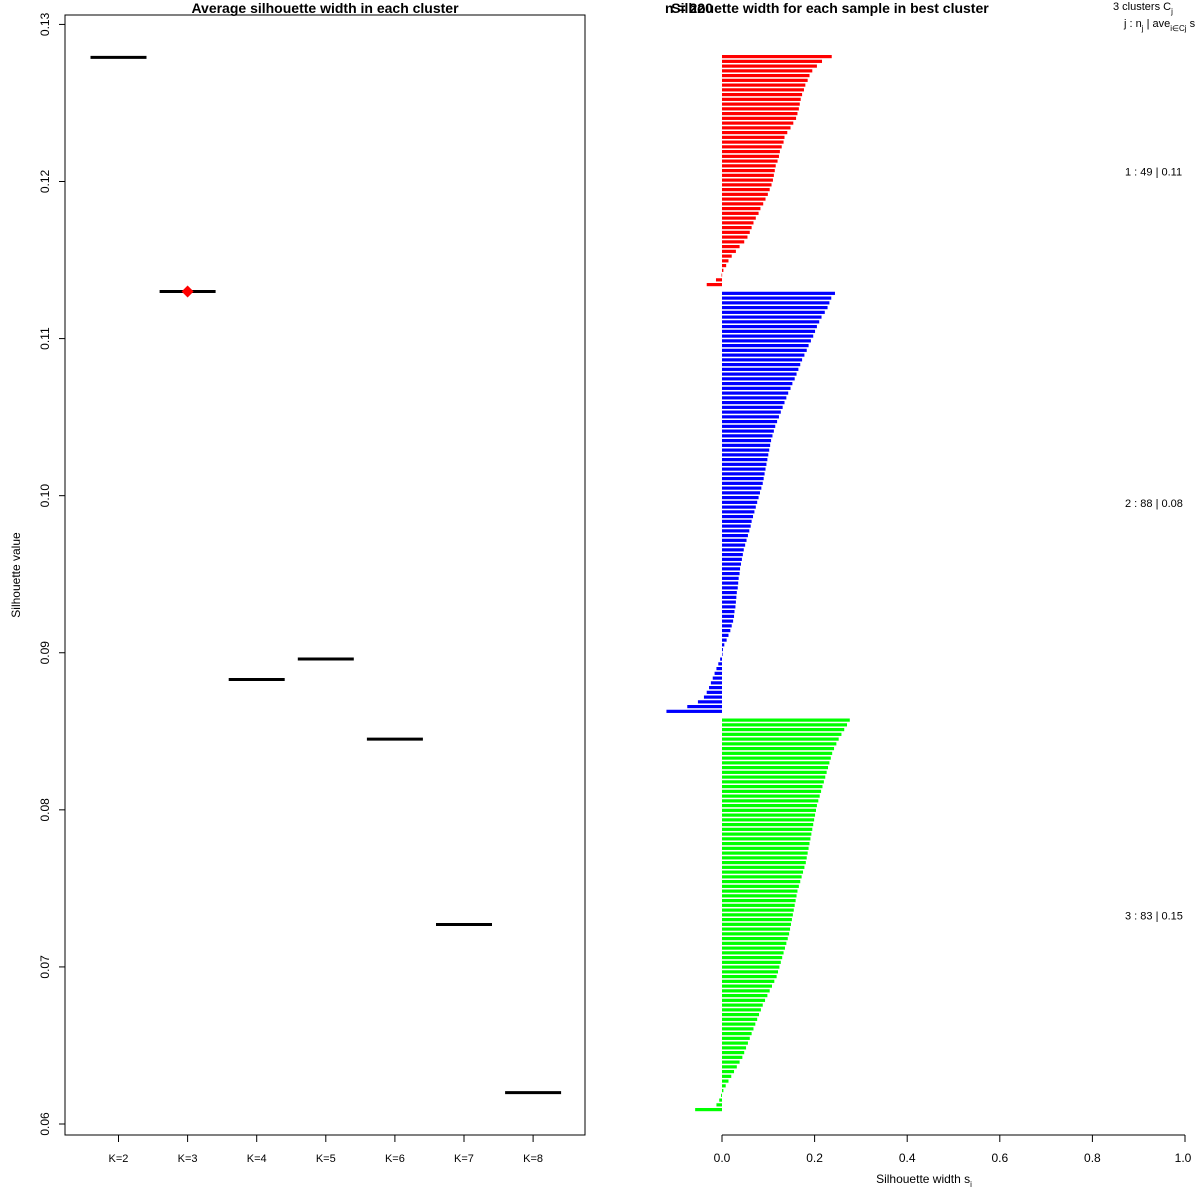  What do you see at coordinates (758, 583) in the screenshot?
I see `right-bars` at bounding box center [758, 583].